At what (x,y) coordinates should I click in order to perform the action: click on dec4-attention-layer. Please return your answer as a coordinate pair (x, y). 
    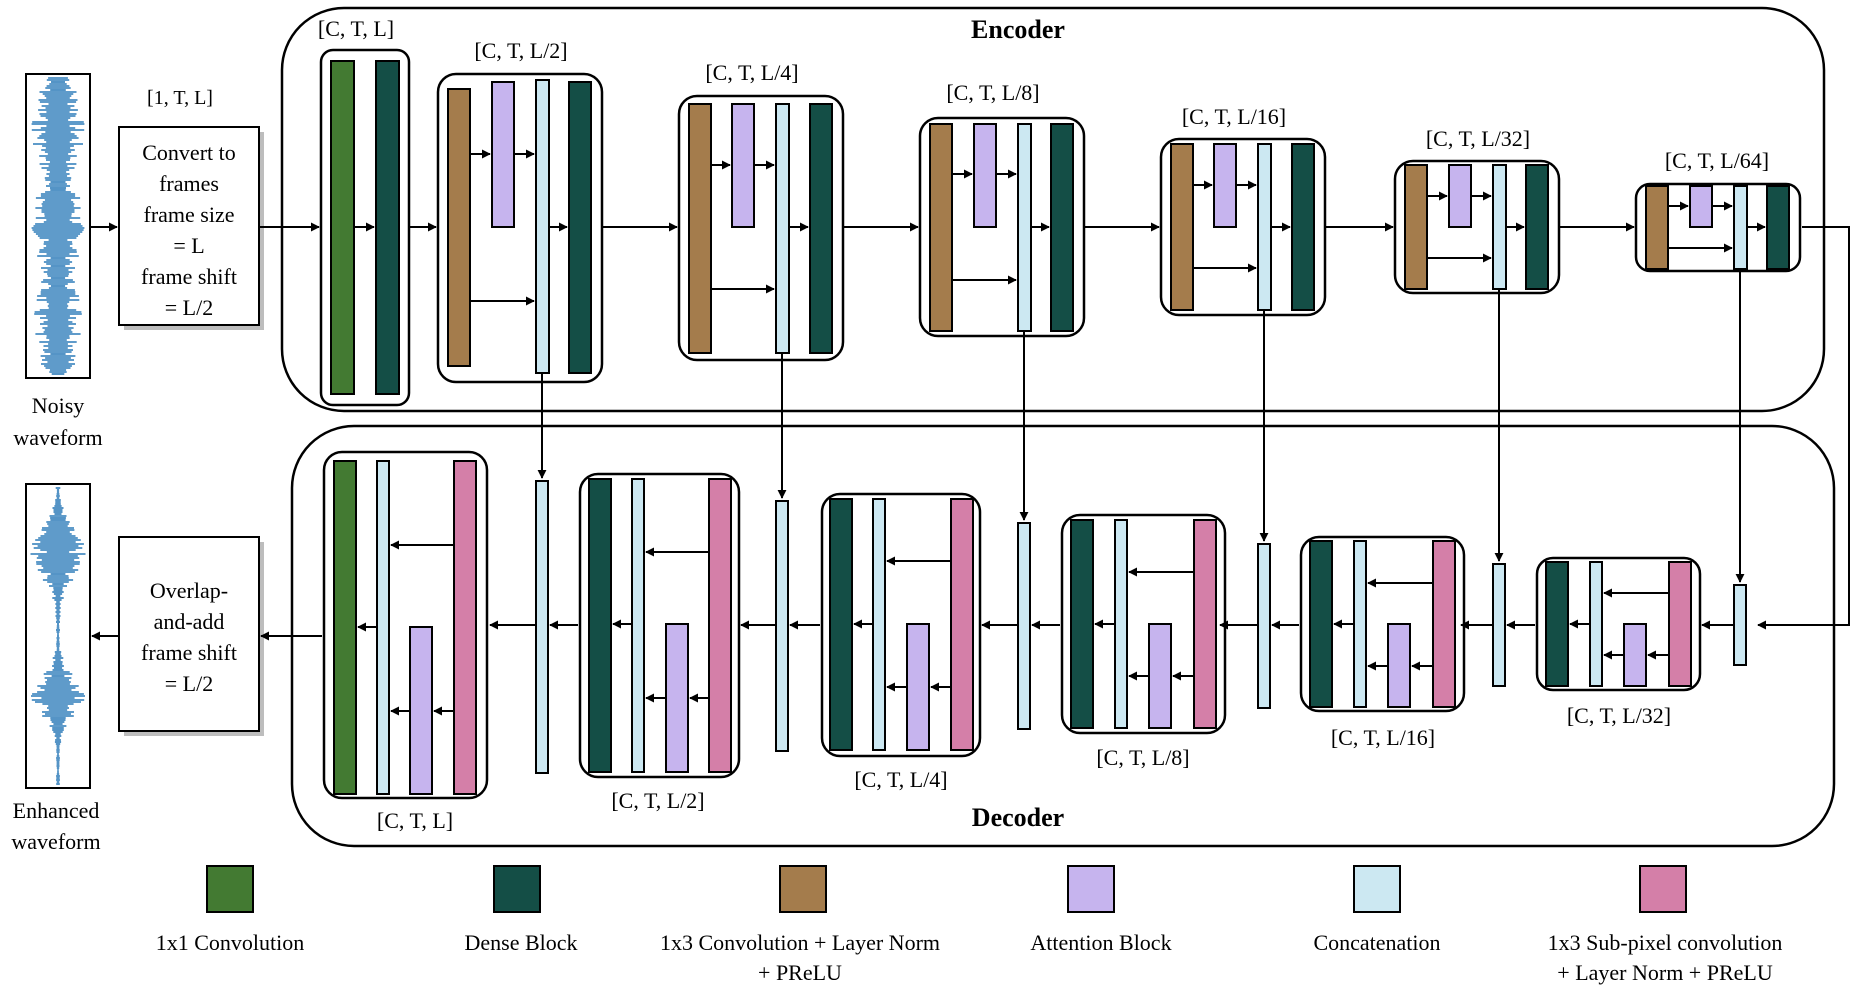
    Looking at the image, I should click on (1160, 676).